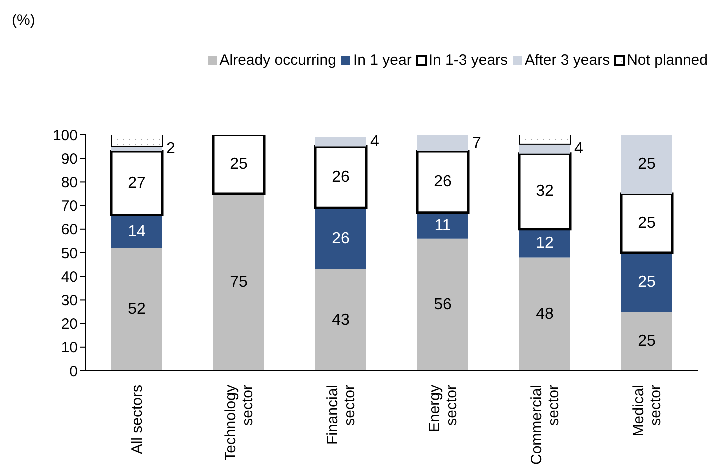  Describe the element at coordinates (69, 207) in the screenshot. I see `y-tick-label: 70` at that location.